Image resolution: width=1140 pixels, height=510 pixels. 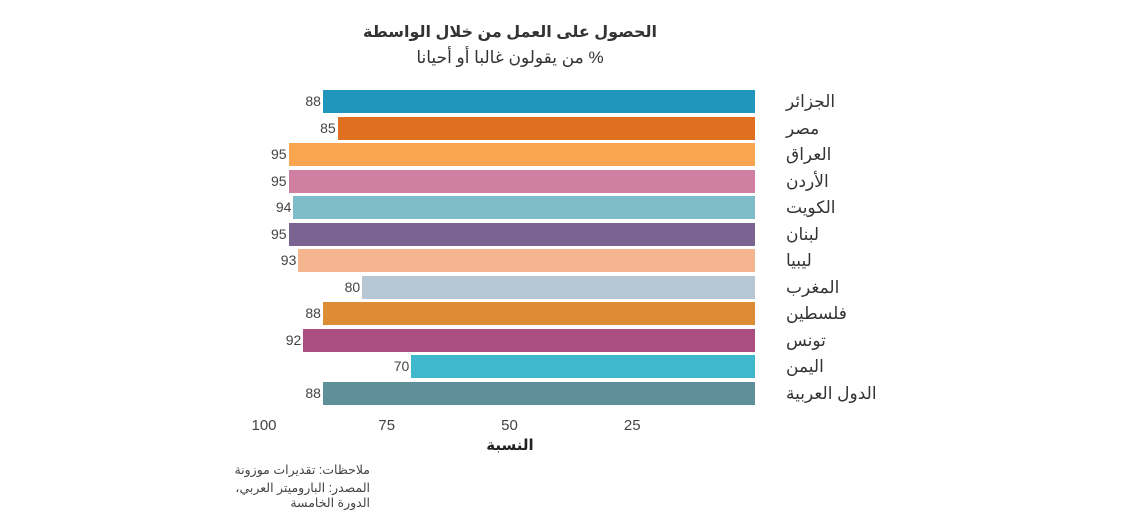 I want to click on category-label: الكويت, so click(x=811, y=207).